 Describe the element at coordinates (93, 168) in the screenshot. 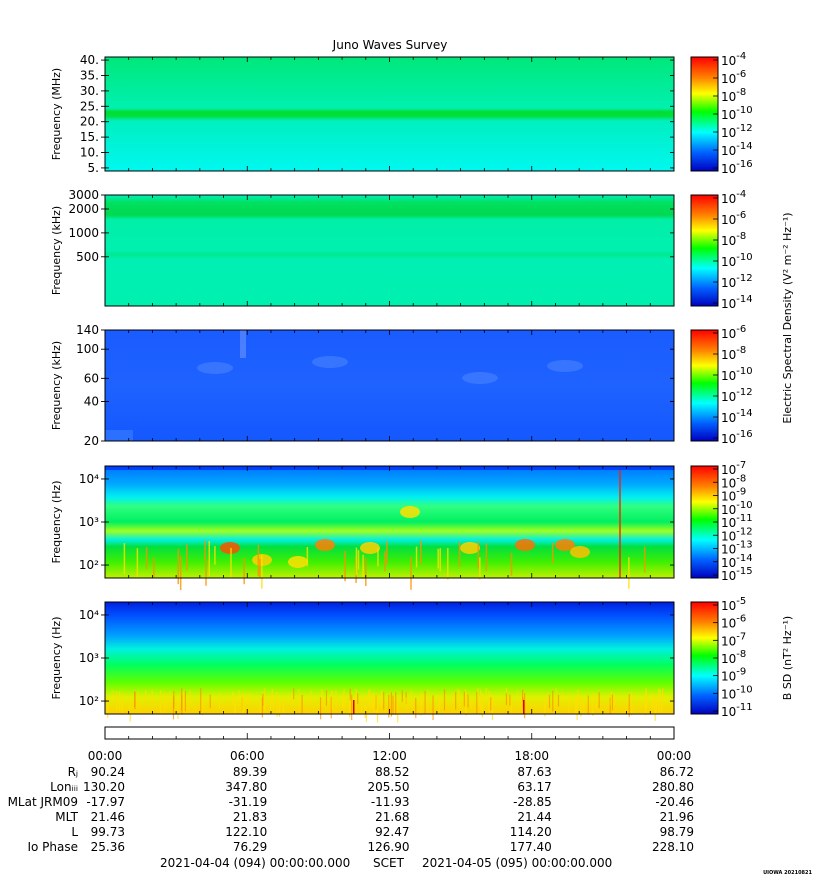

I see `y-tick-label: 5.` at that location.